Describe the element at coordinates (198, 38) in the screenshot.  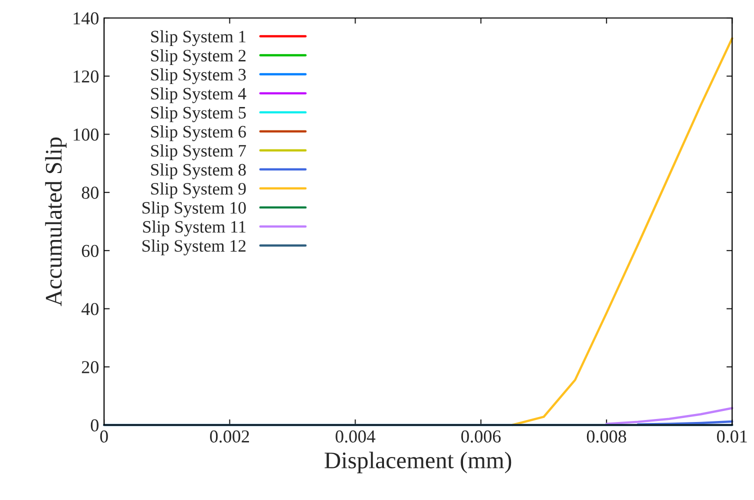
I see `legend-label: Slip System 1` at that location.